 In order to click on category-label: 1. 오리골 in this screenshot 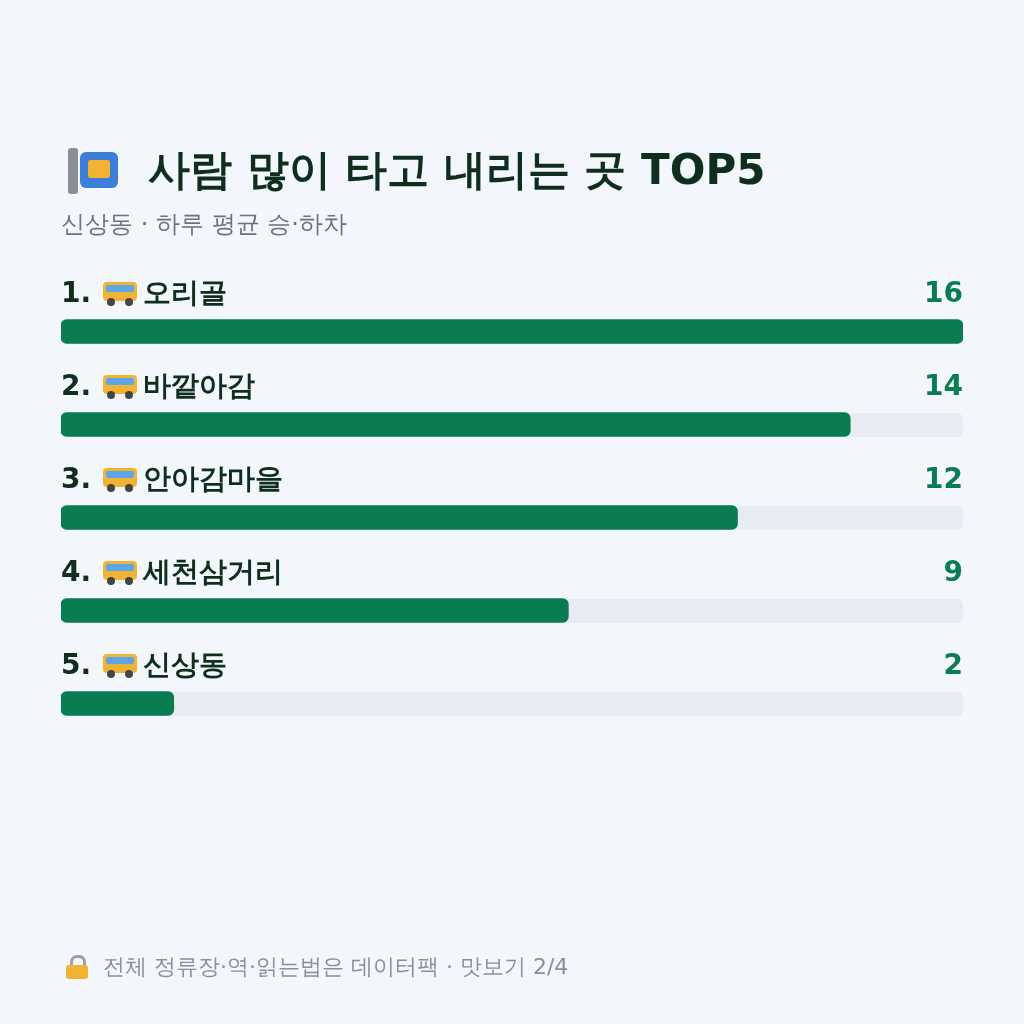, I will do `click(144, 292)`.